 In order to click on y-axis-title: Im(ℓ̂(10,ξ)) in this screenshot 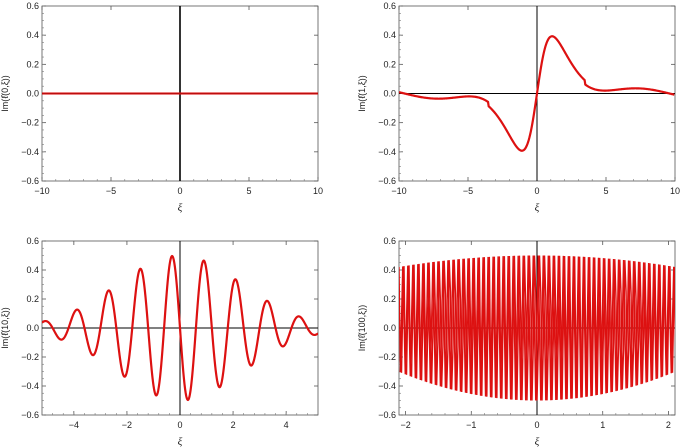, I will do `click(5, 327)`.